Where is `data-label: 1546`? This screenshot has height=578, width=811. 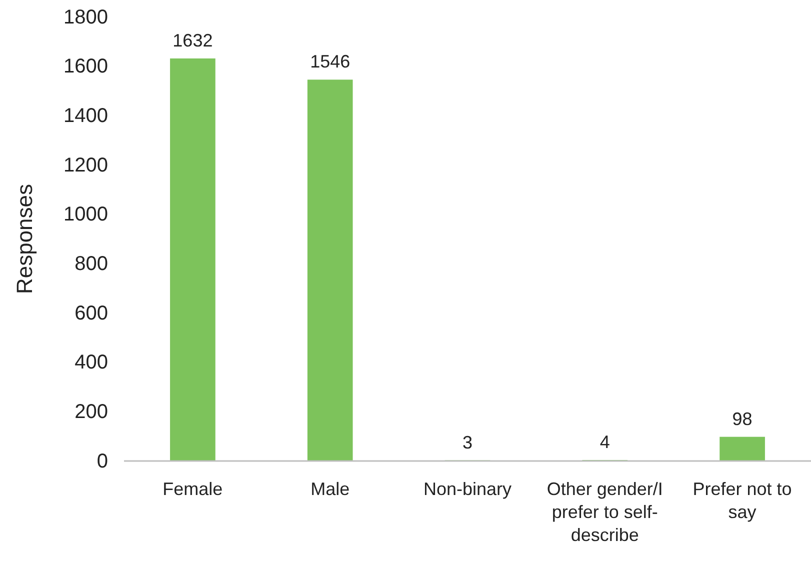 data-label: 1546 is located at coordinates (330, 62).